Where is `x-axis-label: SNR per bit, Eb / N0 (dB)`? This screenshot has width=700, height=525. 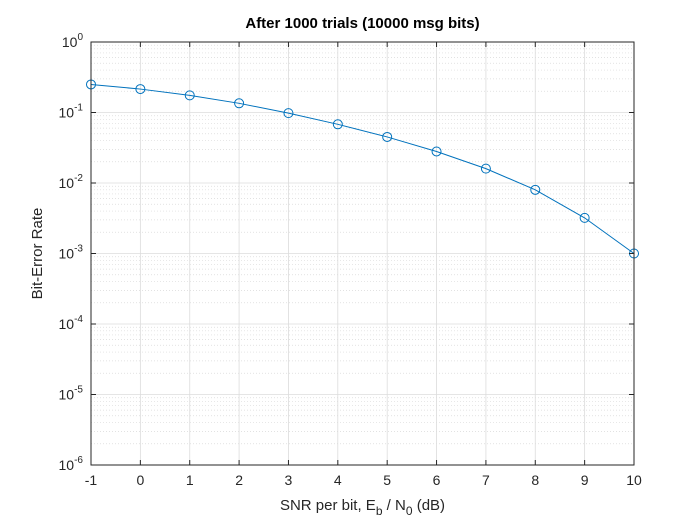 x-axis-label: SNR per bit, Eb / N0 (dB) is located at coordinates (362, 507).